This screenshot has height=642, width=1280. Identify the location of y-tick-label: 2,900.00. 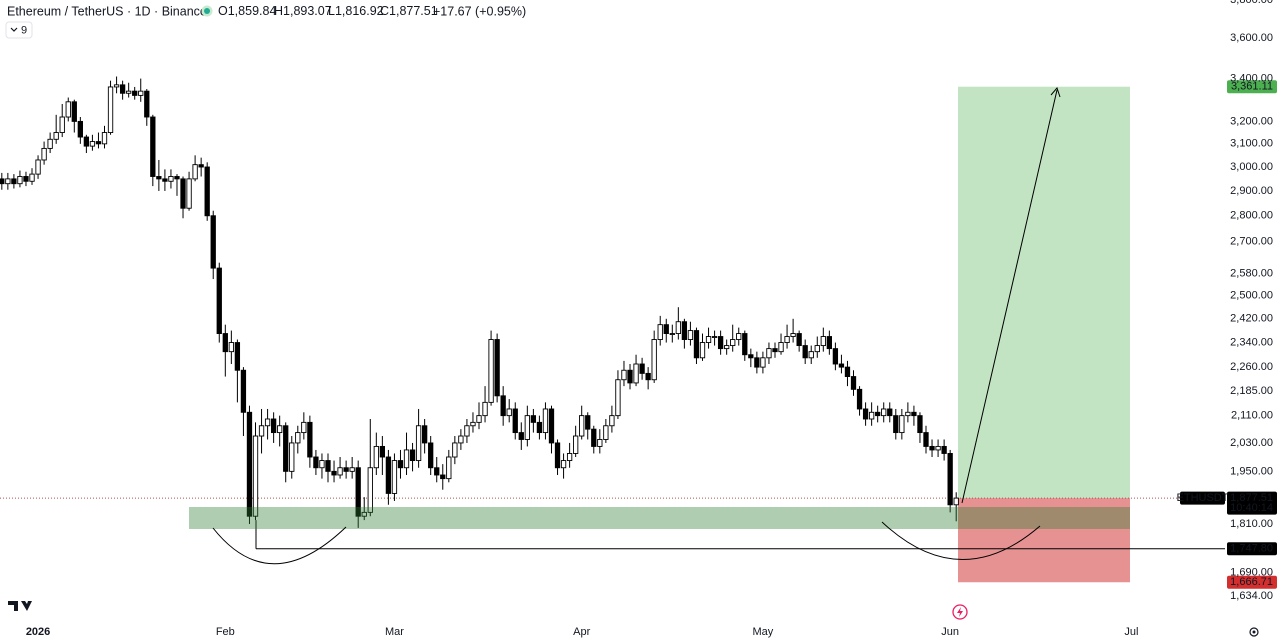
(1251, 191).